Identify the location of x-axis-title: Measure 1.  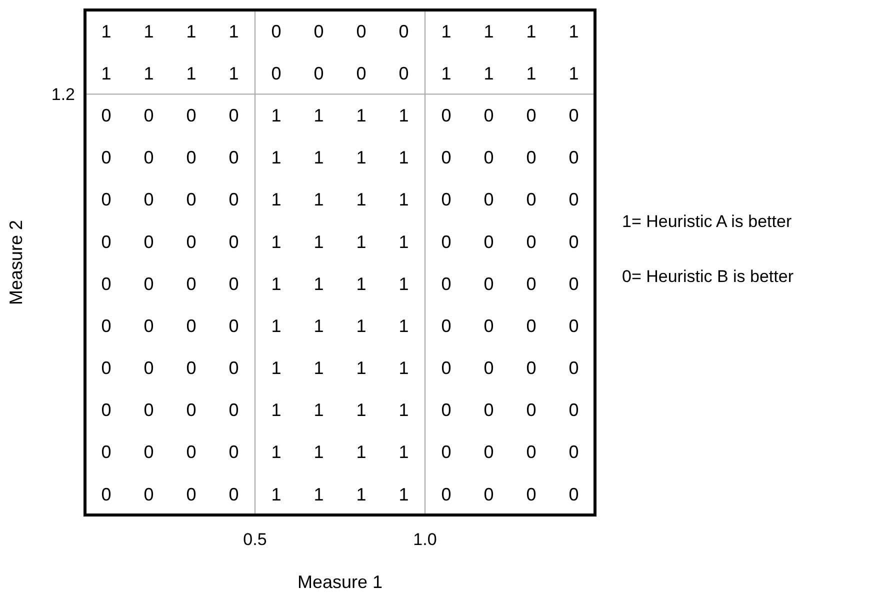
(340, 582).